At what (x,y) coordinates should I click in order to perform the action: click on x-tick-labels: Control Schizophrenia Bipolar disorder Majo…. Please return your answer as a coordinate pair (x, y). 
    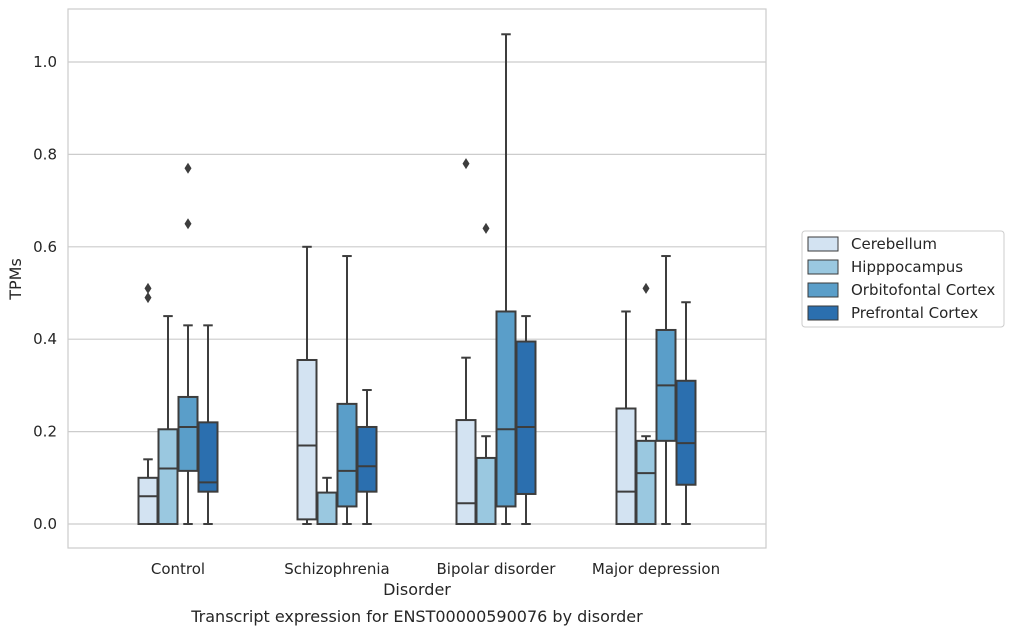
    Looking at the image, I should click on (435, 569).